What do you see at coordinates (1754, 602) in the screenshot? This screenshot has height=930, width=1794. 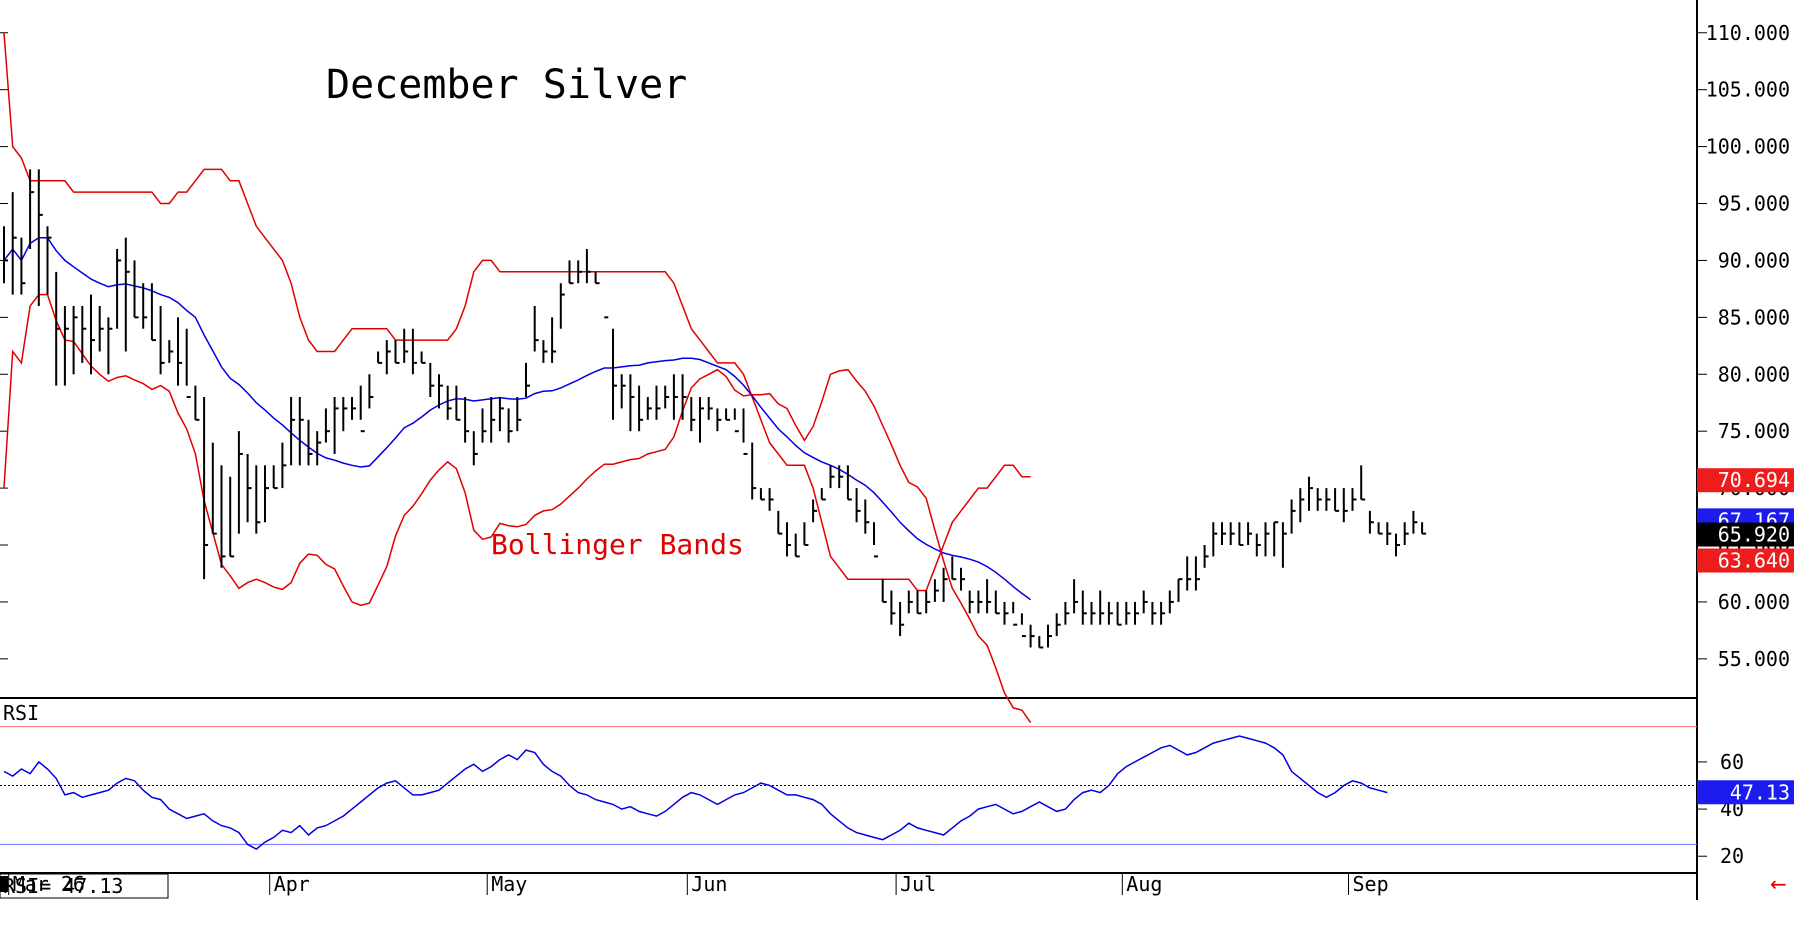 I see `price-tick-label: 60.000` at bounding box center [1754, 602].